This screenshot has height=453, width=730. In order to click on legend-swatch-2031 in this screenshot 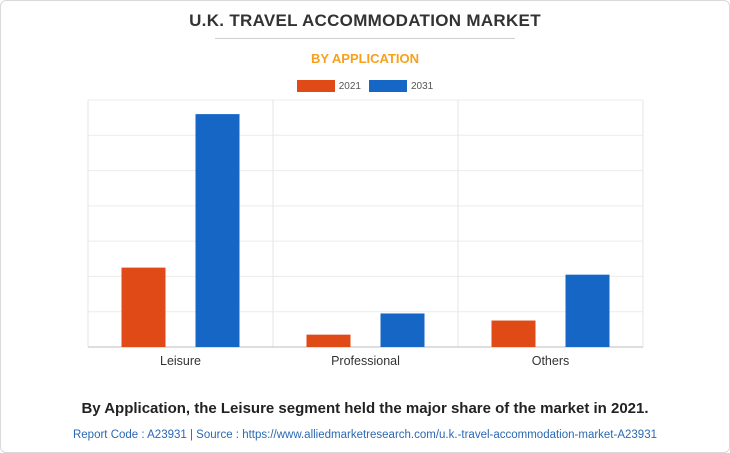, I will do `click(388, 86)`.